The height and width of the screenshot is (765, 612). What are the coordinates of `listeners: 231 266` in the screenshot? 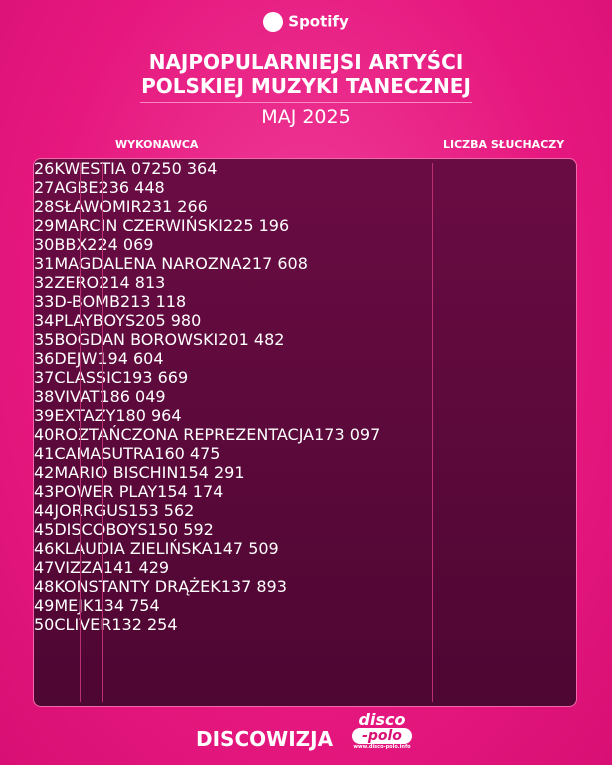 It's located at (174, 206).